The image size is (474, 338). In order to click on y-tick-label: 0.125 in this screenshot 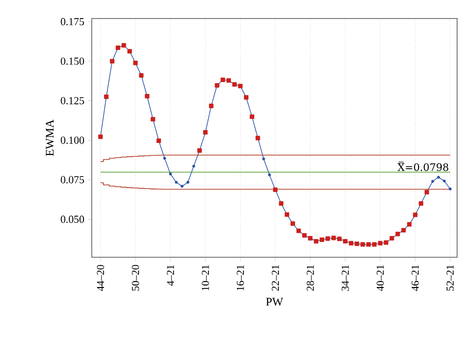, I will do `click(72, 100)`.